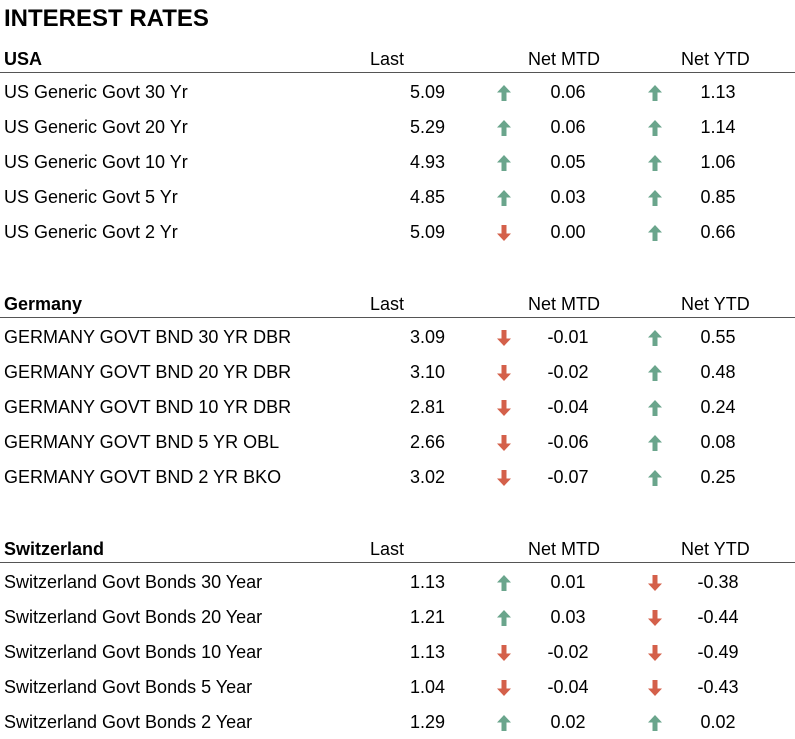  What do you see at coordinates (397, 305) in the screenshot?
I see `section-header: Germany Last Net MTD Net YTD` at bounding box center [397, 305].